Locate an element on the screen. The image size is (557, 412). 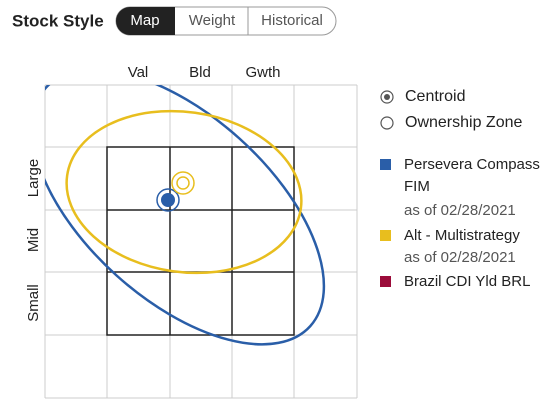
legend-zone: Ownership Zone is located at coordinates (463, 122).